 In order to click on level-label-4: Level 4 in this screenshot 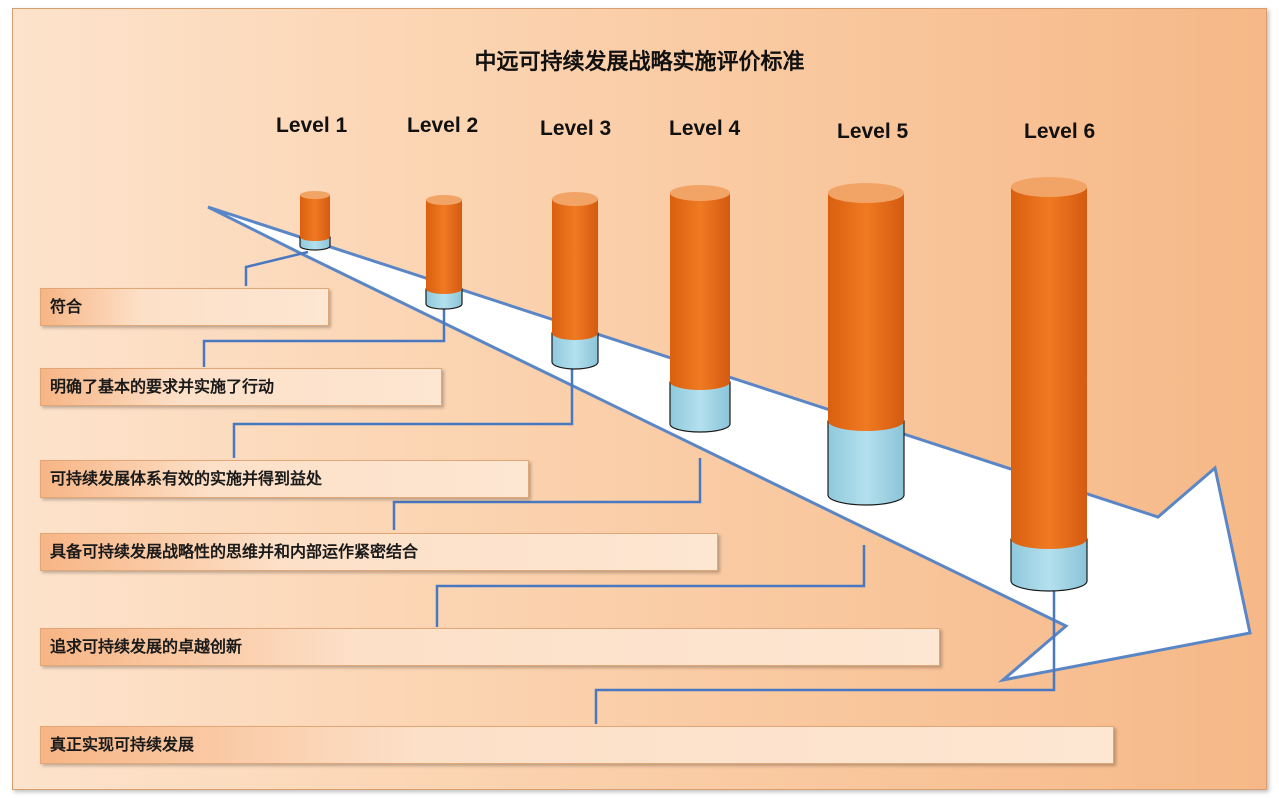, I will do `click(705, 128)`.